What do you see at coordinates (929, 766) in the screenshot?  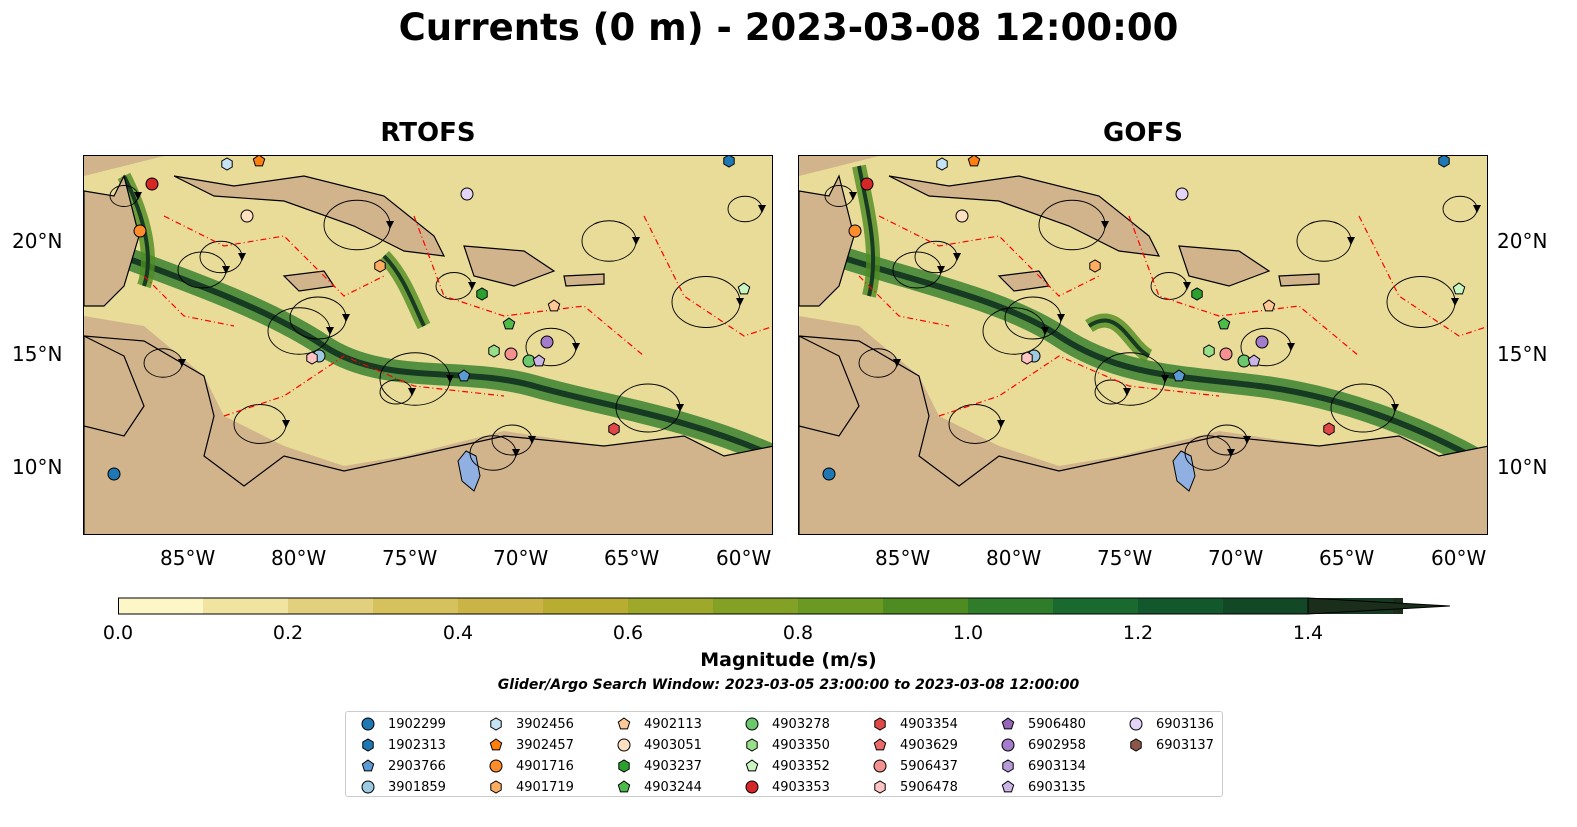 I see `legend-label: 5906437` at bounding box center [929, 766].